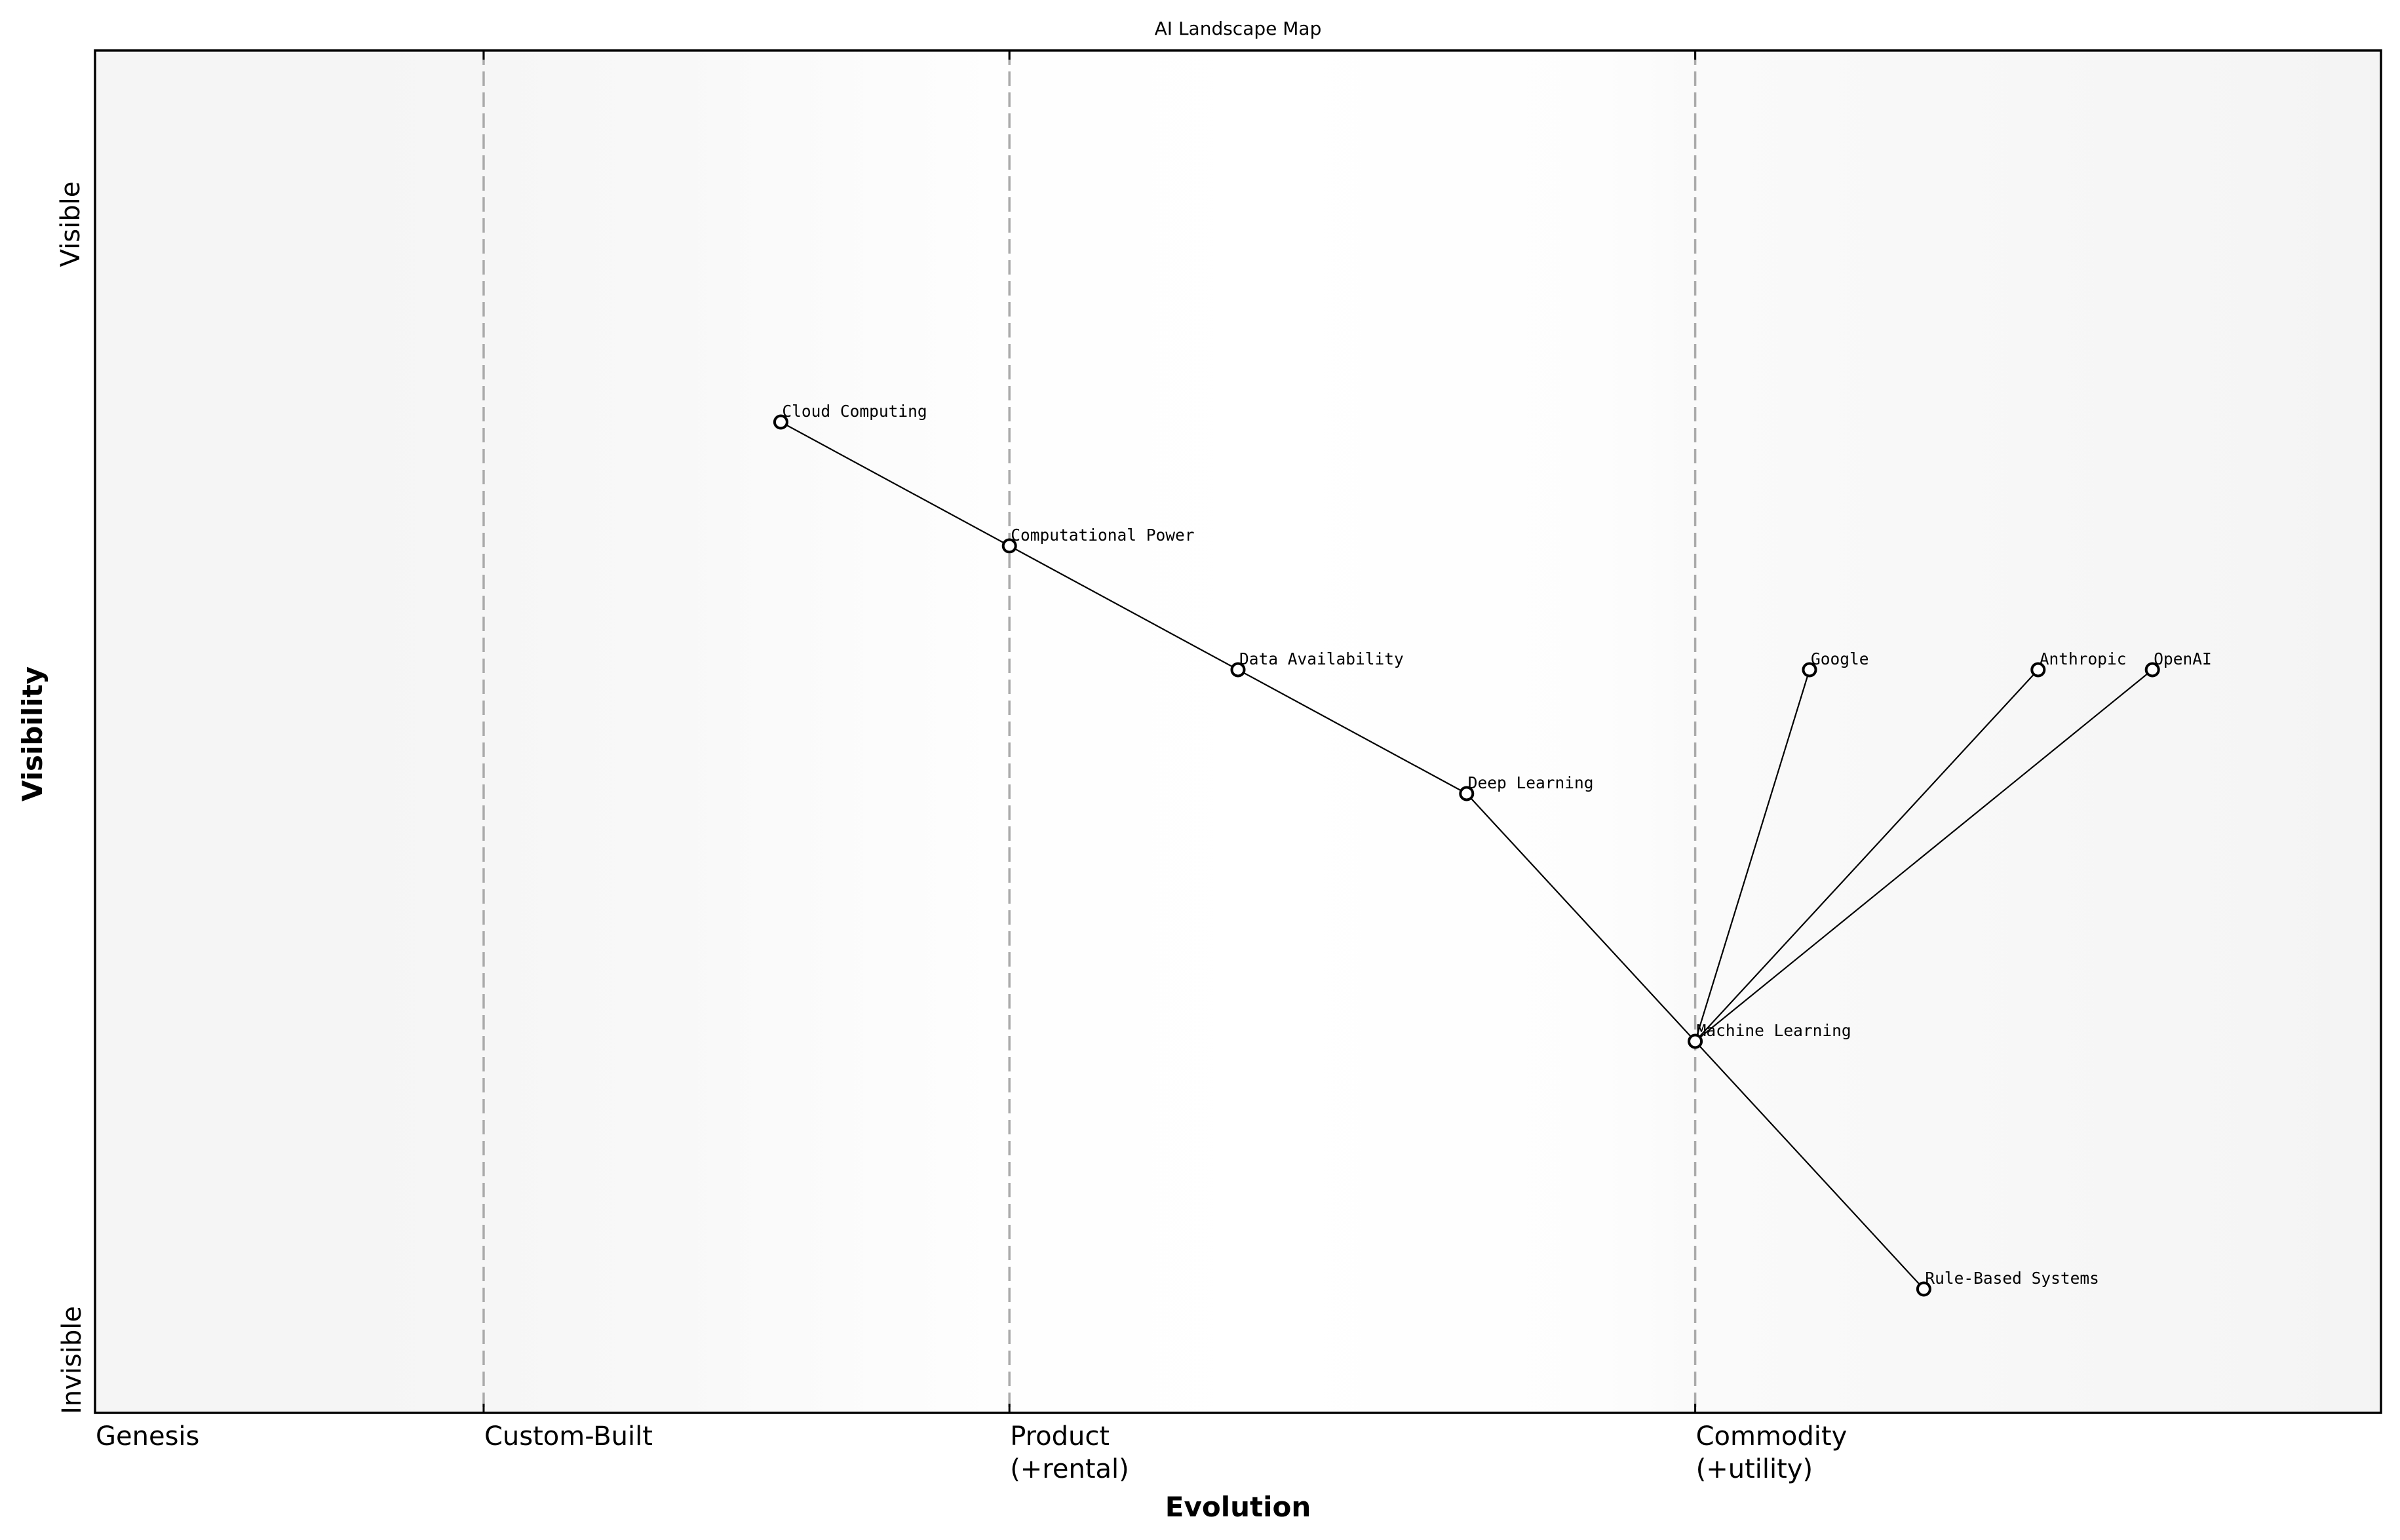 The width and height of the screenshot is (2400, 1540). What do you see at coordinates (2083, 658) in the screenshot?
I see `component-label-anthropic: Anthropic` at bounding box center [2083, 658].